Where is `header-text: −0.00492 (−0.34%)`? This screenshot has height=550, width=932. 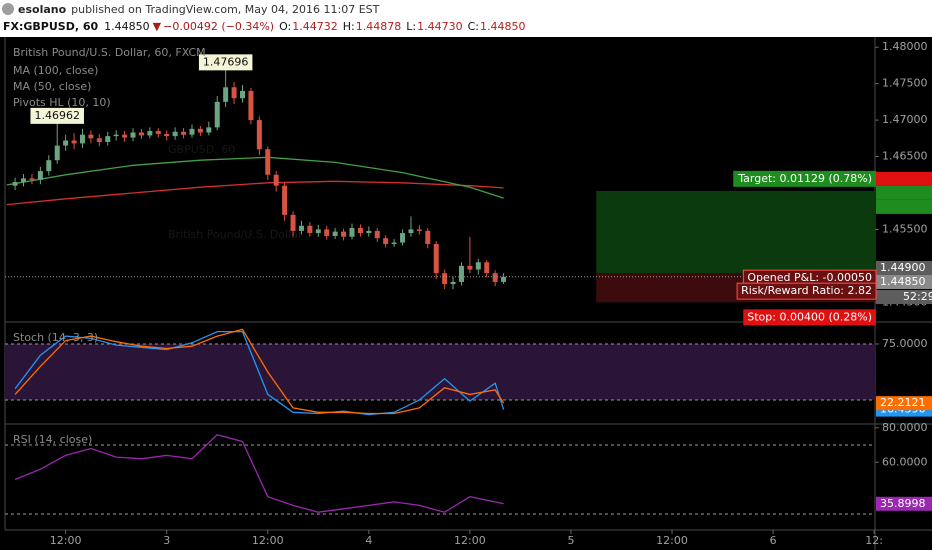
header-text: −0.00492 (−0.34%) is located at coordinates (218, 26).